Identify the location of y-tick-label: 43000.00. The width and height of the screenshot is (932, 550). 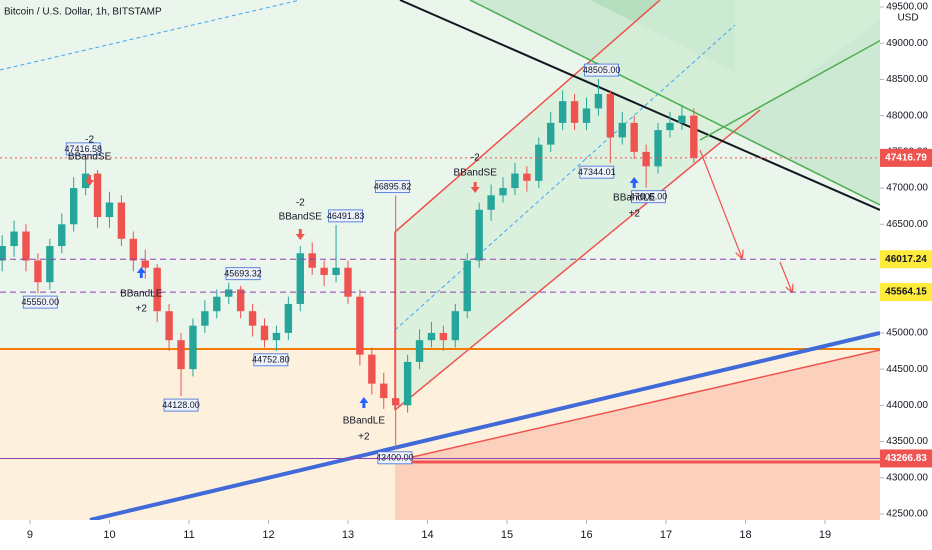
(907, 477).